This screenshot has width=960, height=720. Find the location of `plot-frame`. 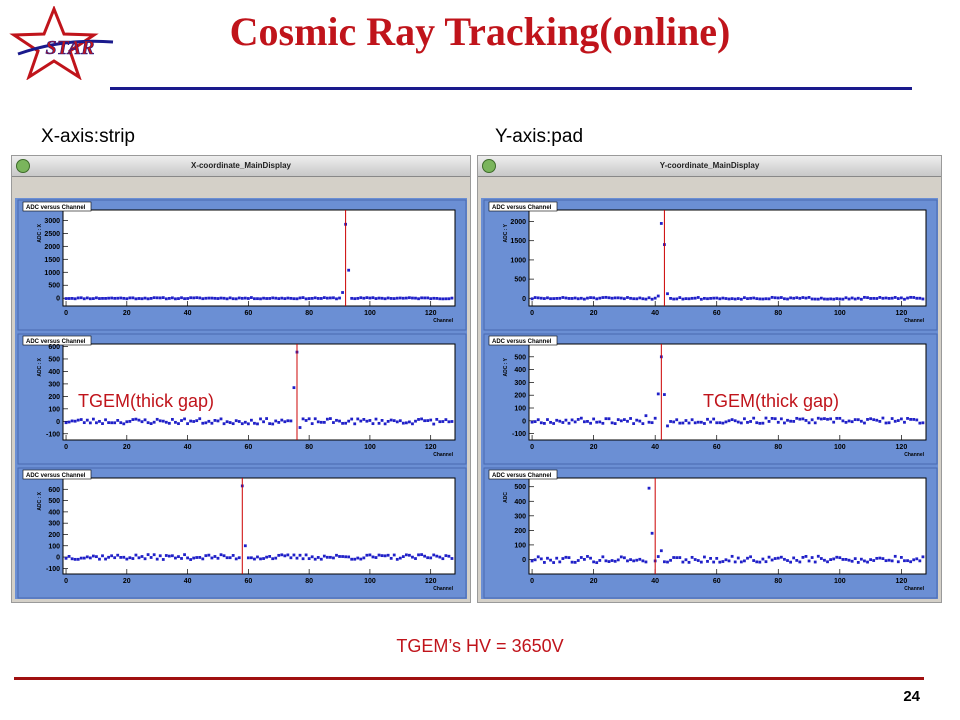

plot-frame is located at coordinates (259, 258).